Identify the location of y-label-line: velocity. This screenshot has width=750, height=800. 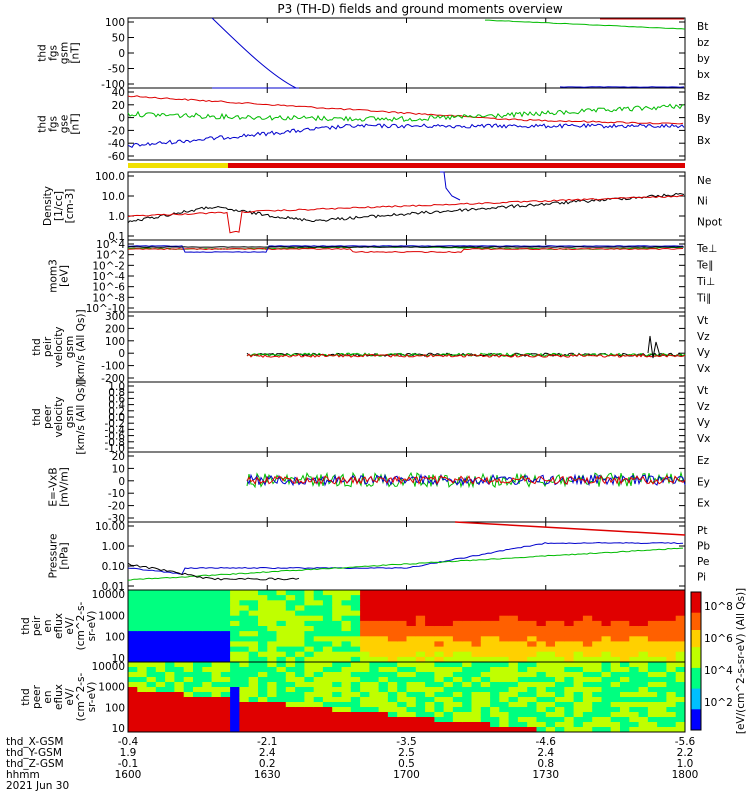
(59, 346).